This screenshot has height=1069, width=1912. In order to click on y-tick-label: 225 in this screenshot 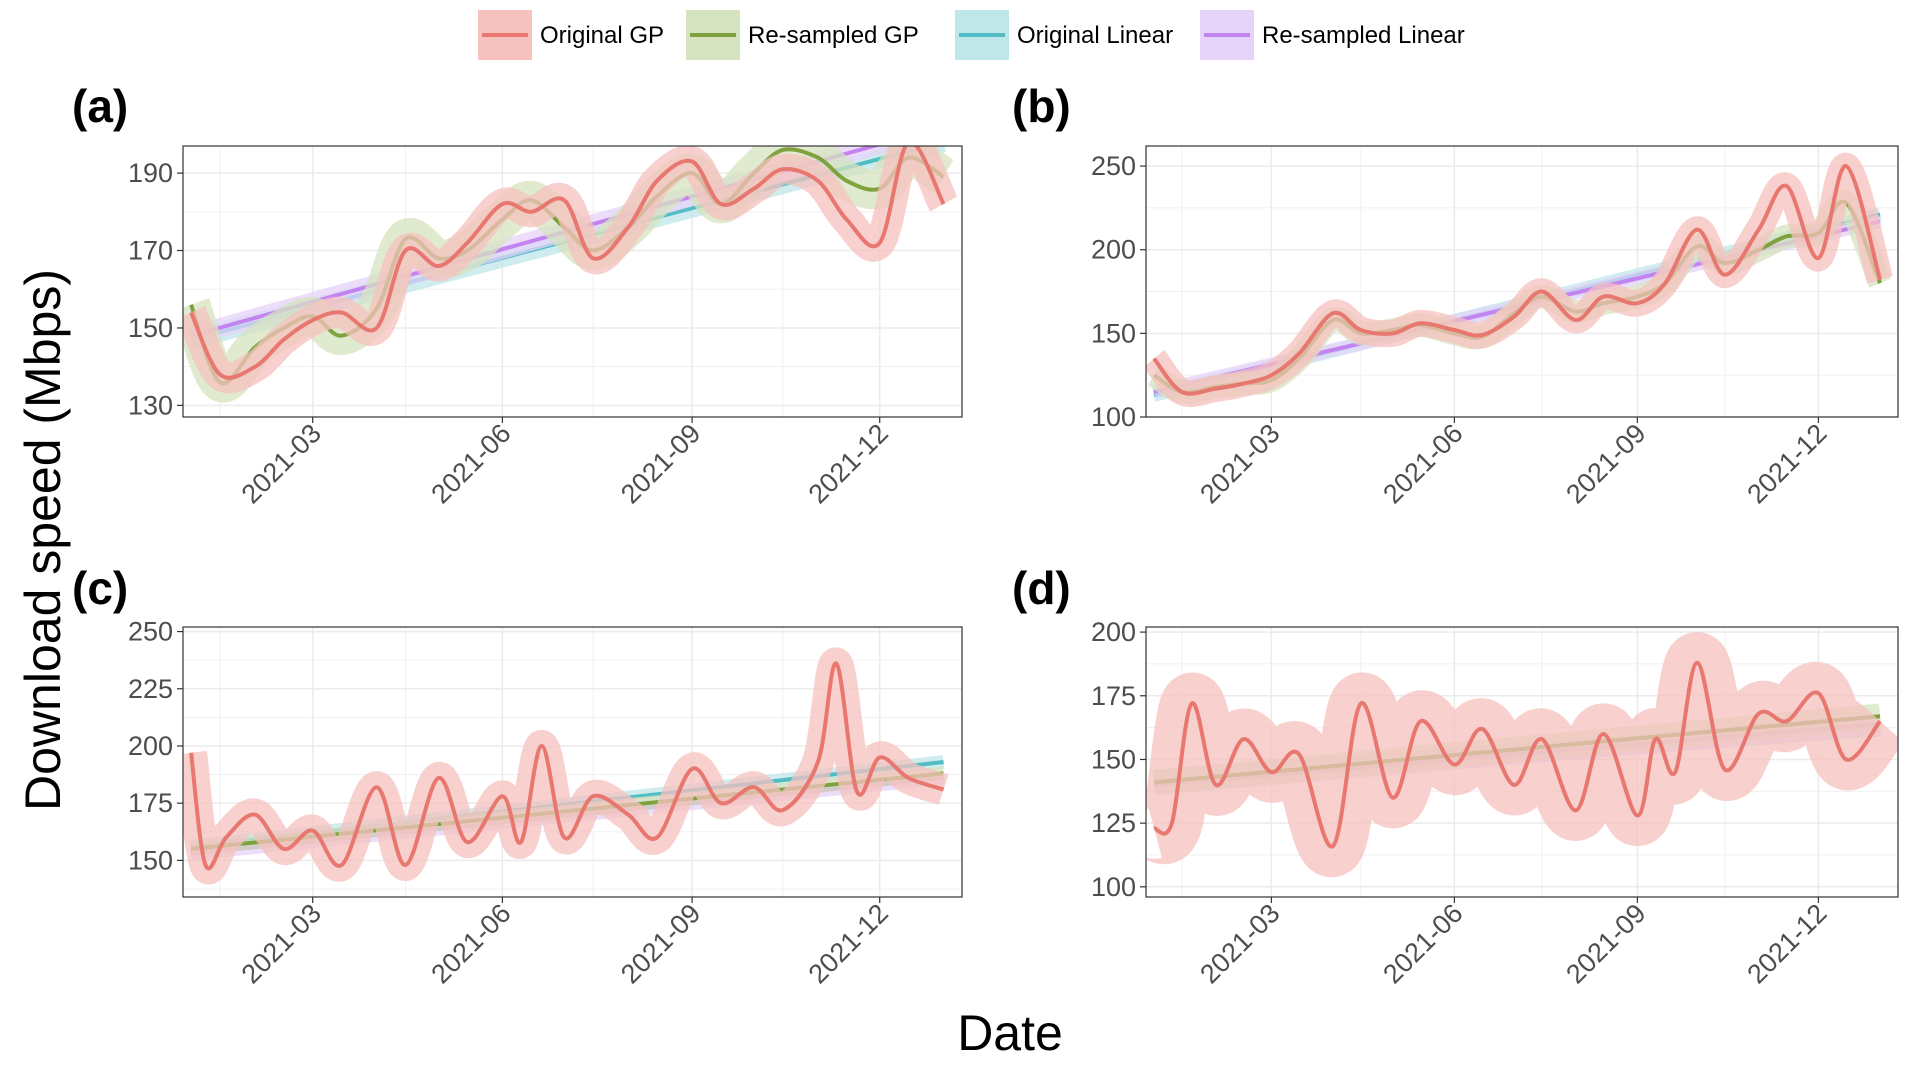, I will do `click(150, 689)`.